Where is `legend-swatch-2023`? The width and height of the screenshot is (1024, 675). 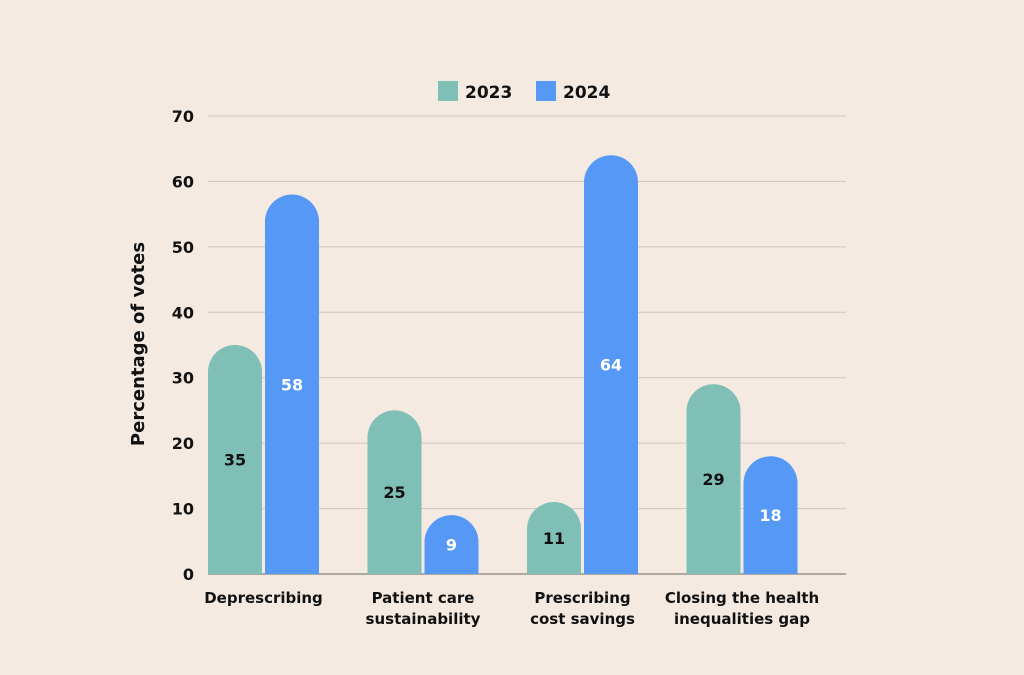 legend-swatch-2023 is located at coordinates (448, 91).